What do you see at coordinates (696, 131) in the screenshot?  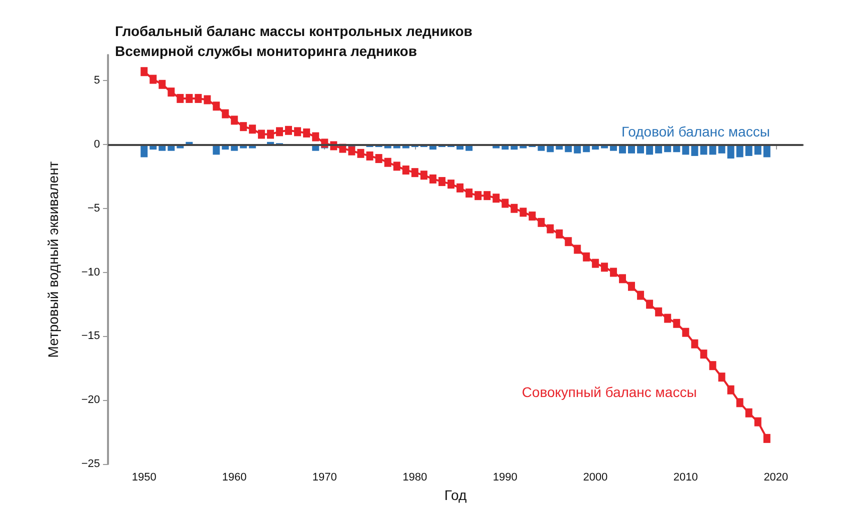 I see `series-label: Годовой баланс массы` at bounding box center [696, 131].